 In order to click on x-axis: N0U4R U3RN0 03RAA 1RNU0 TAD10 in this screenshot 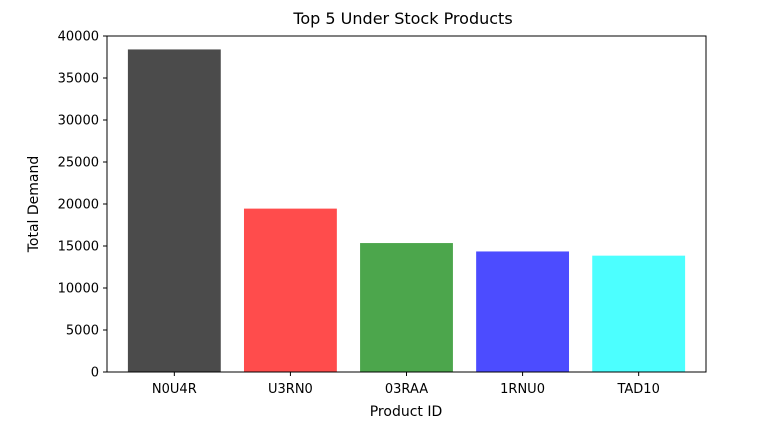, I will do `click(406, 384)`.